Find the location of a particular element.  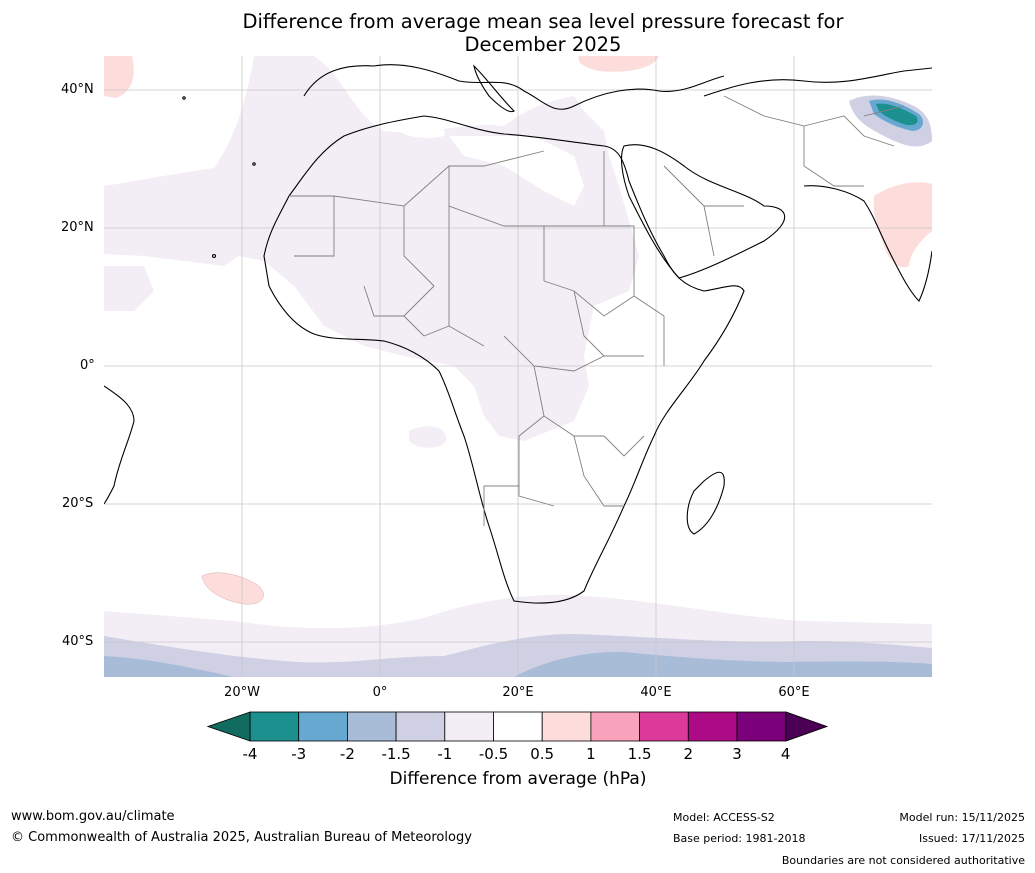

colorbar-over-arrow is located at coordinates (807, 726).